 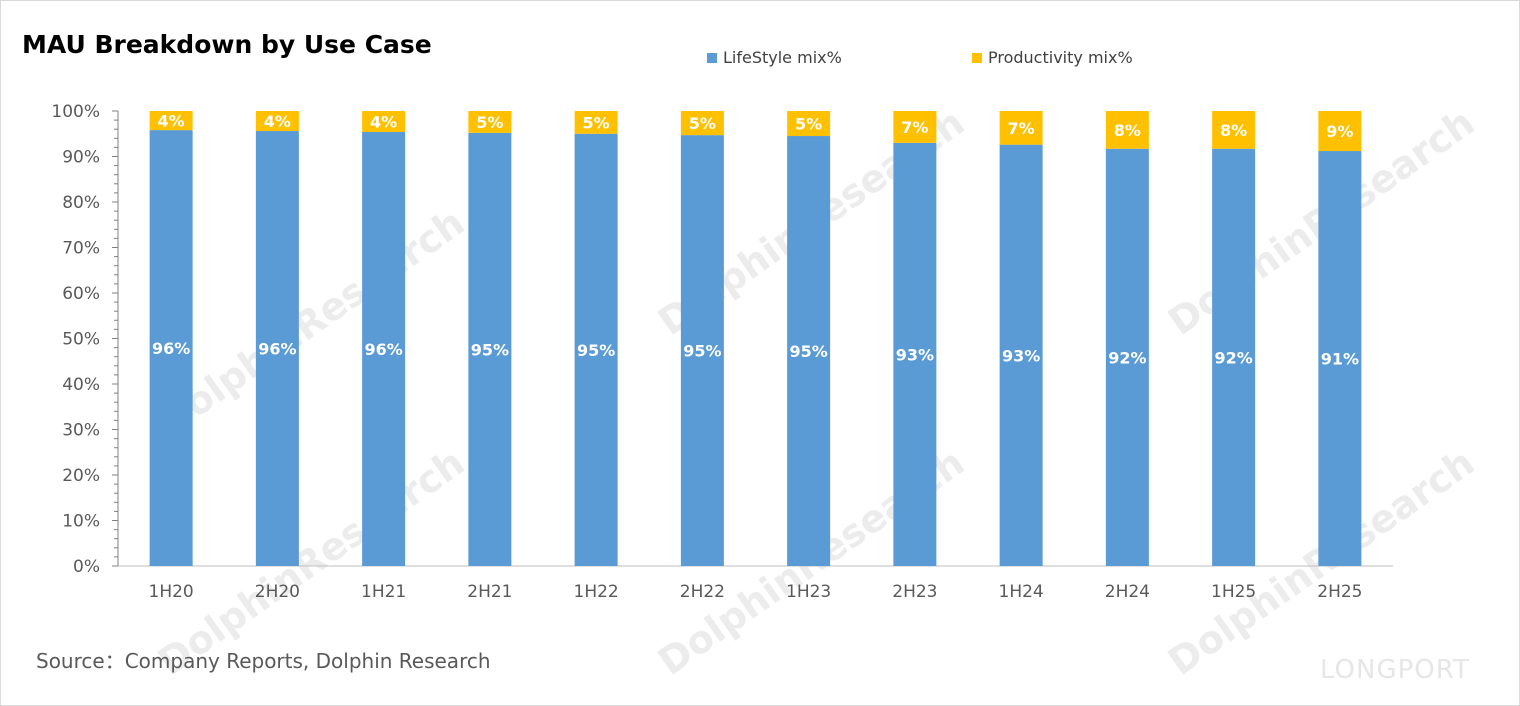 I want to click on x-tick-label: 1H20, so click(x=171, y=592).